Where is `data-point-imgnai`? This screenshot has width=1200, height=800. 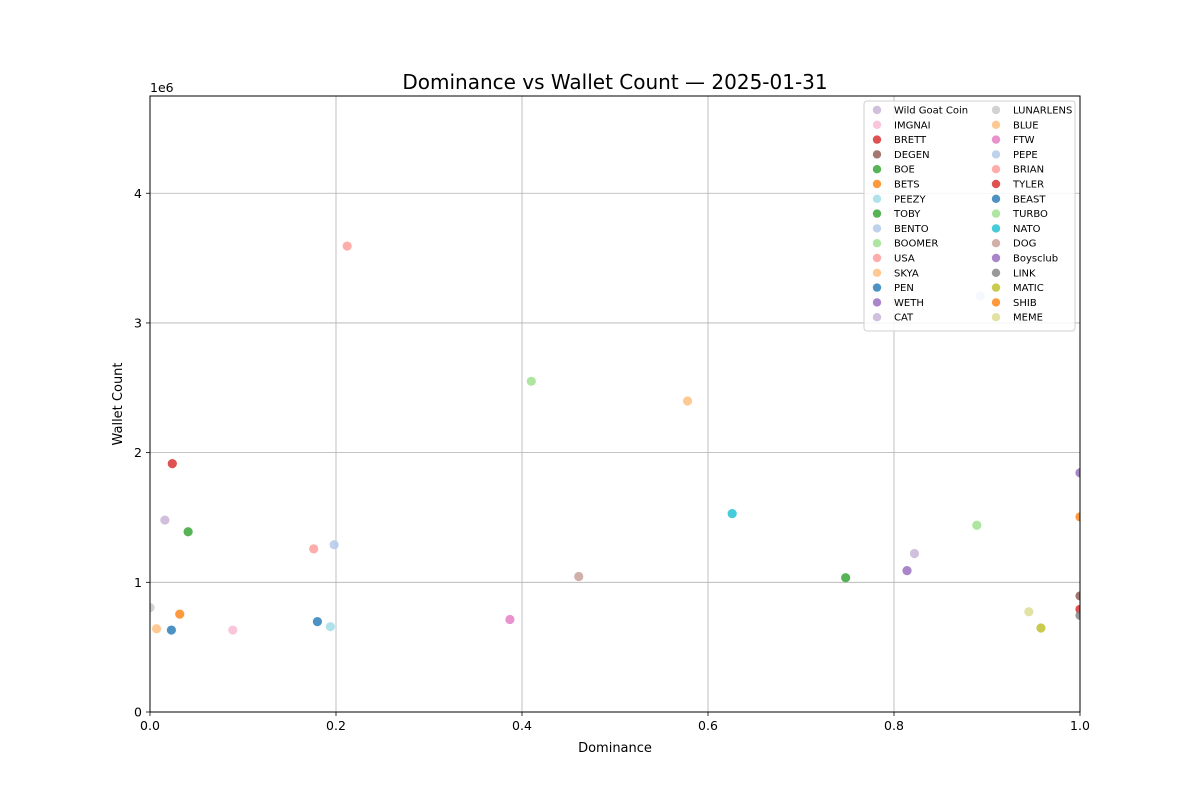 data-point-imgnai is located at coordinates (233, 630).